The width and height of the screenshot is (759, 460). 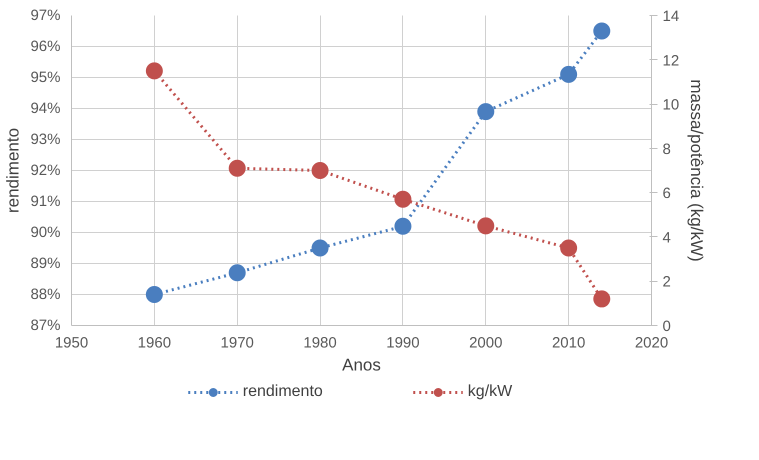 I want to click on y2-tick-label: 0, so click(x=666, y=326).